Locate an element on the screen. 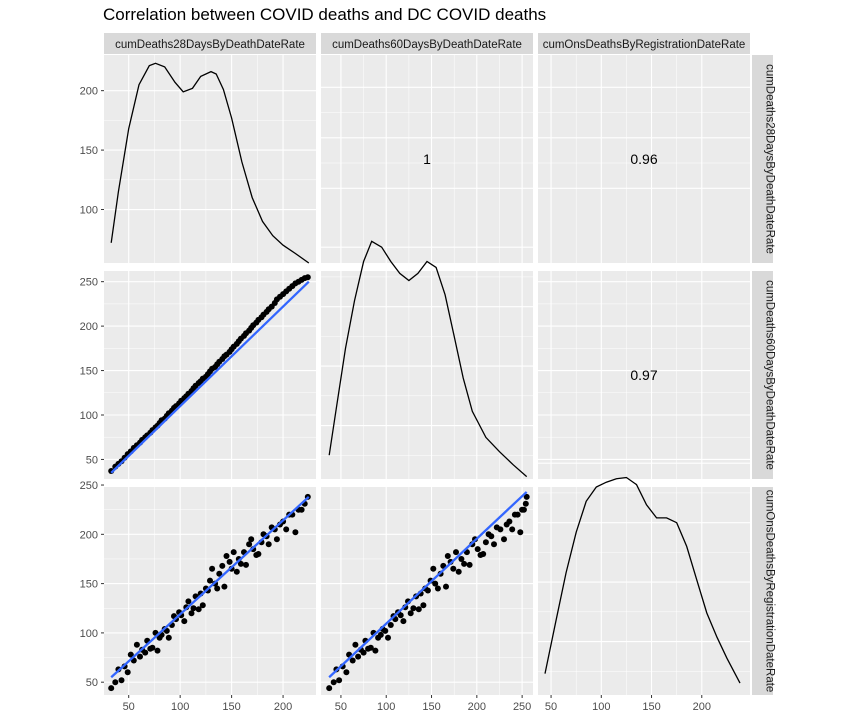 The width and height of the screenshot is (851, 725). panel-r1-c1 is located at coordinates (427, 366).